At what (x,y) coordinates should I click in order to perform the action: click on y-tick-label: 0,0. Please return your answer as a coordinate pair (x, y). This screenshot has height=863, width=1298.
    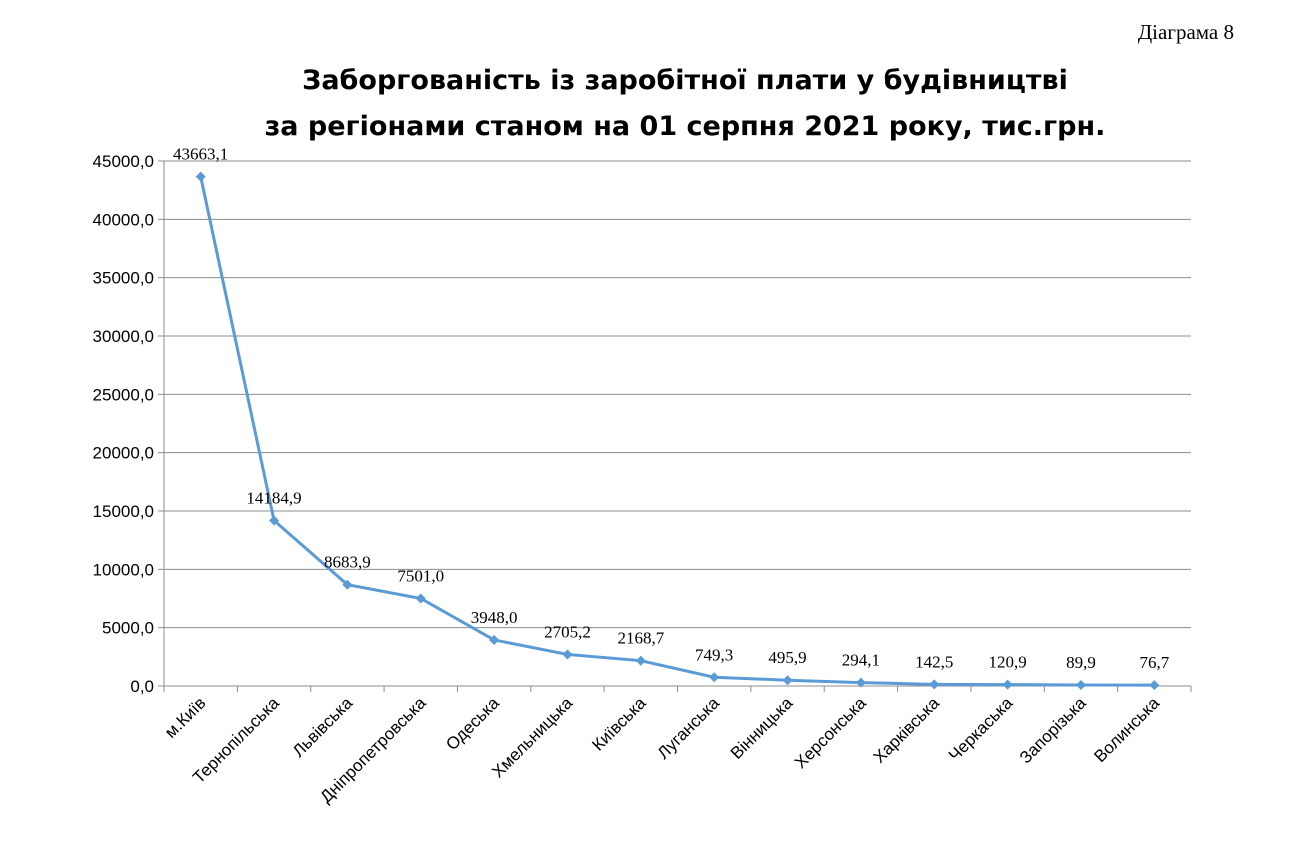
    Looking at the image, I should click on (142, 686).